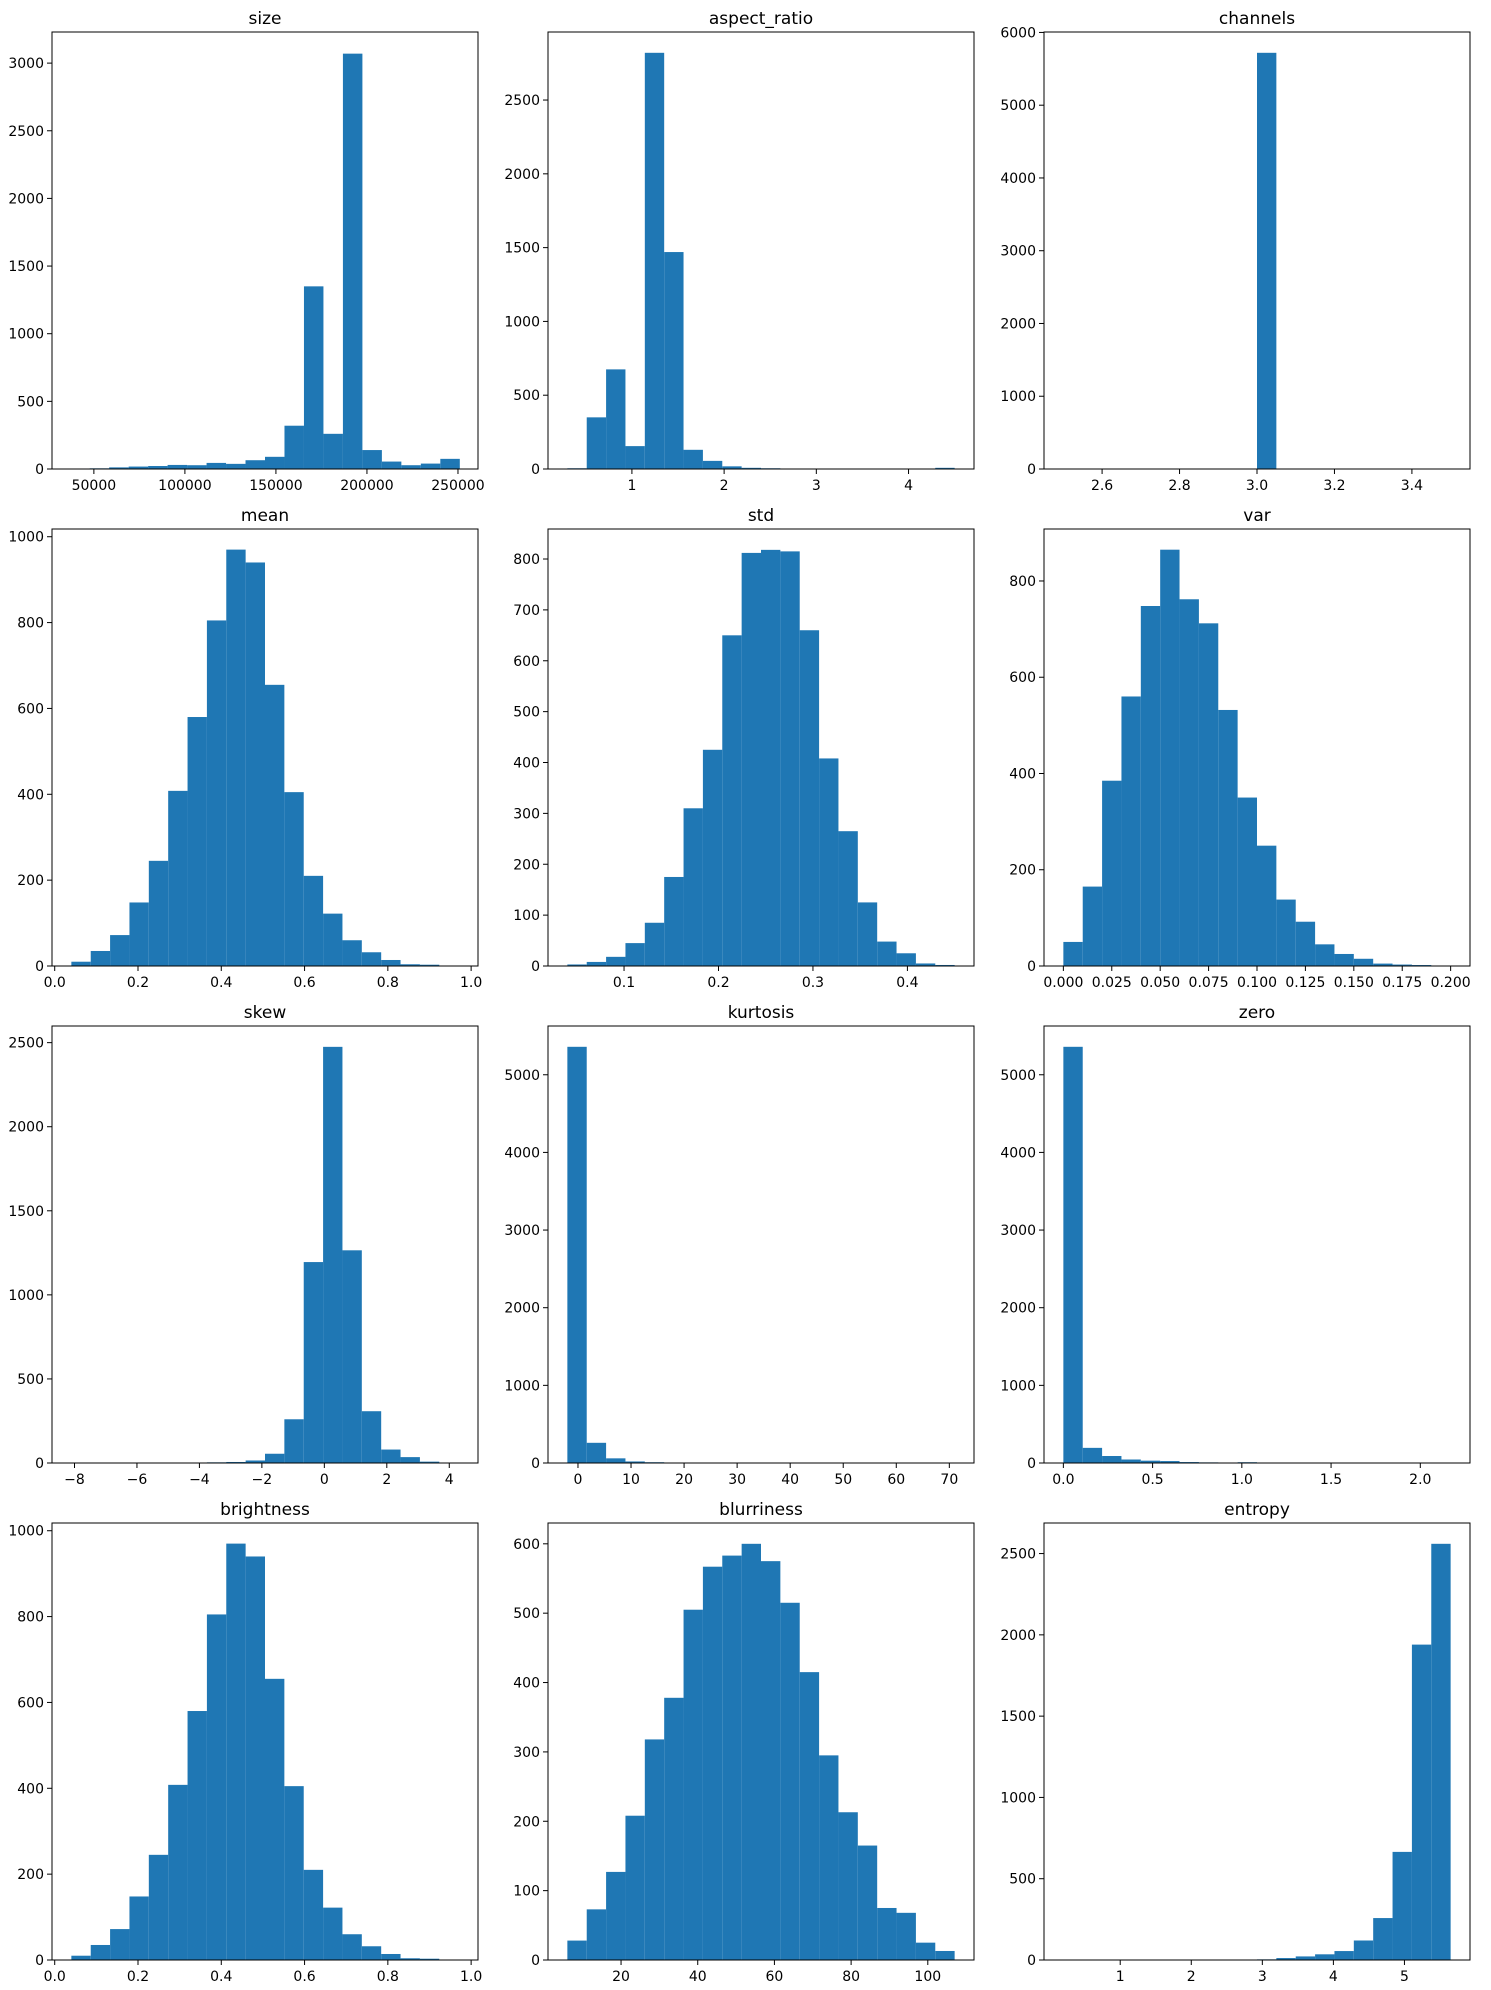 The height and width of the screenshot is (1990, 1491). I want to click on histogram-panel-skew: skew −8 −6 −4 −2 0 2 4 0 500 1000 1500 2000 2500, so click(243, 1245).